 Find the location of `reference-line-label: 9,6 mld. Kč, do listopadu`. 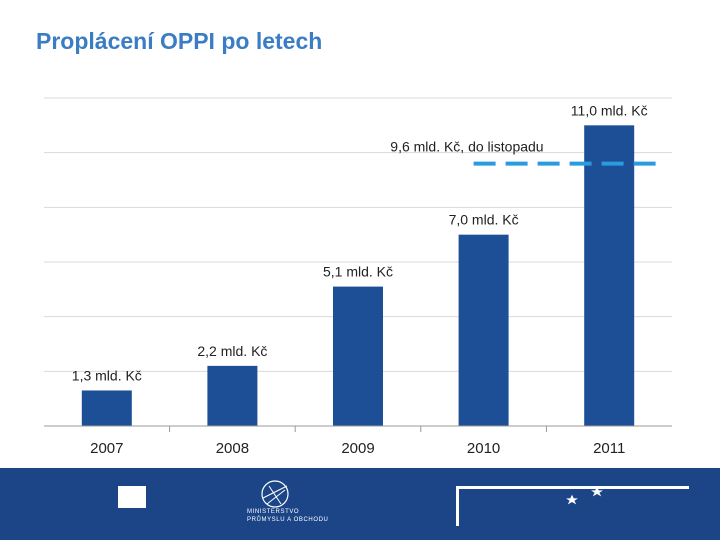

reference-line-label: 9,6 mld. Kč, do listopadu is located at coordinates (466, 147).